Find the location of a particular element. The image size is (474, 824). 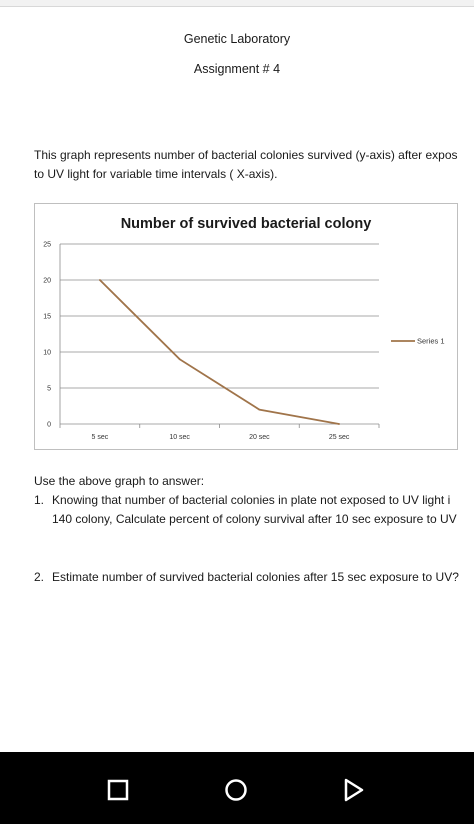

recents-button is located at coordinates (118, 790).